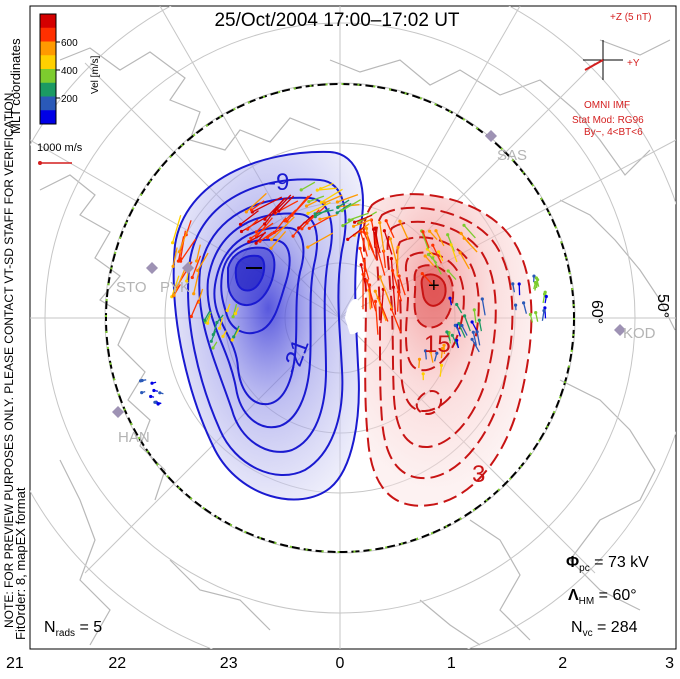 This screenshot has width=680, height=679. What do you see at coordinates (639, 333) in the screenshot?
I see `station-kod: KOD` at bounding box center [639, 333].